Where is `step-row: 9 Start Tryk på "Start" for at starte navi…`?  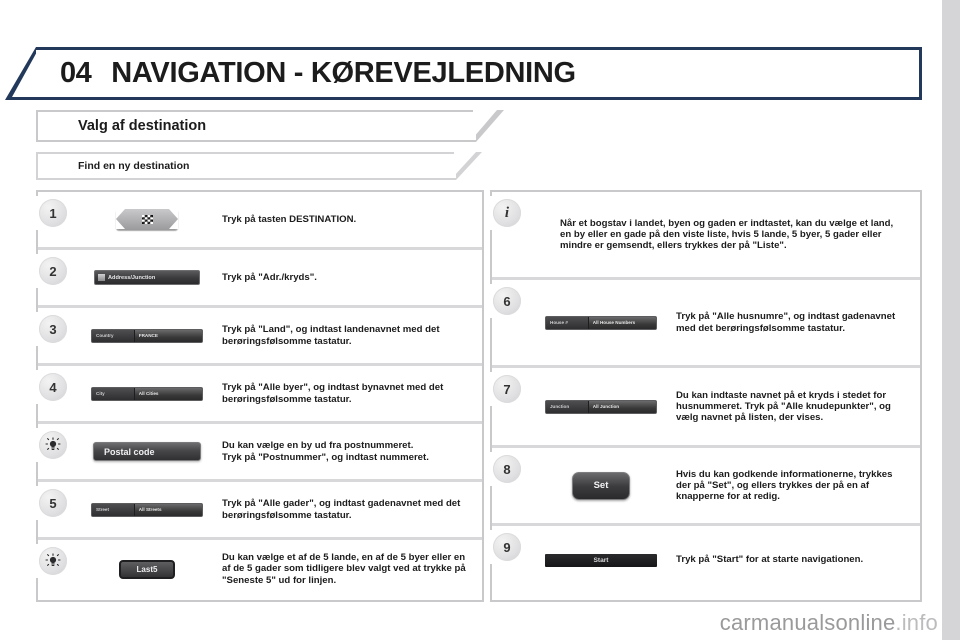
step-row: 9 Start Tryk på "Start" for at starte navi… is located at coordinates (705, 560).